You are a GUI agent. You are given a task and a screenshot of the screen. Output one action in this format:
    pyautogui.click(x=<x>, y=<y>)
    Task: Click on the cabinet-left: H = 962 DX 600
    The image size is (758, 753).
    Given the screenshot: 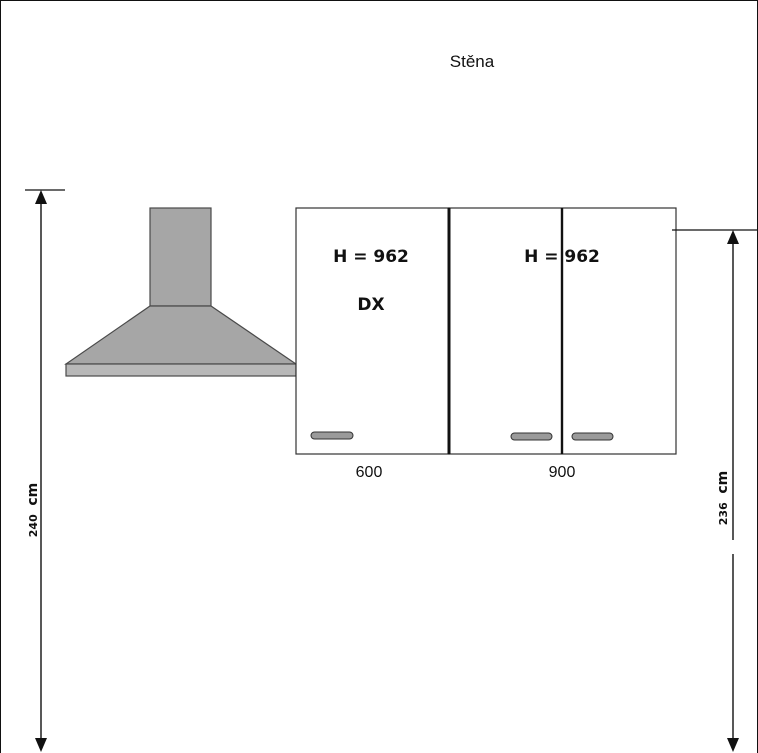 What is the action you would take?
    pyautogui.click(x=372, y=344)
    